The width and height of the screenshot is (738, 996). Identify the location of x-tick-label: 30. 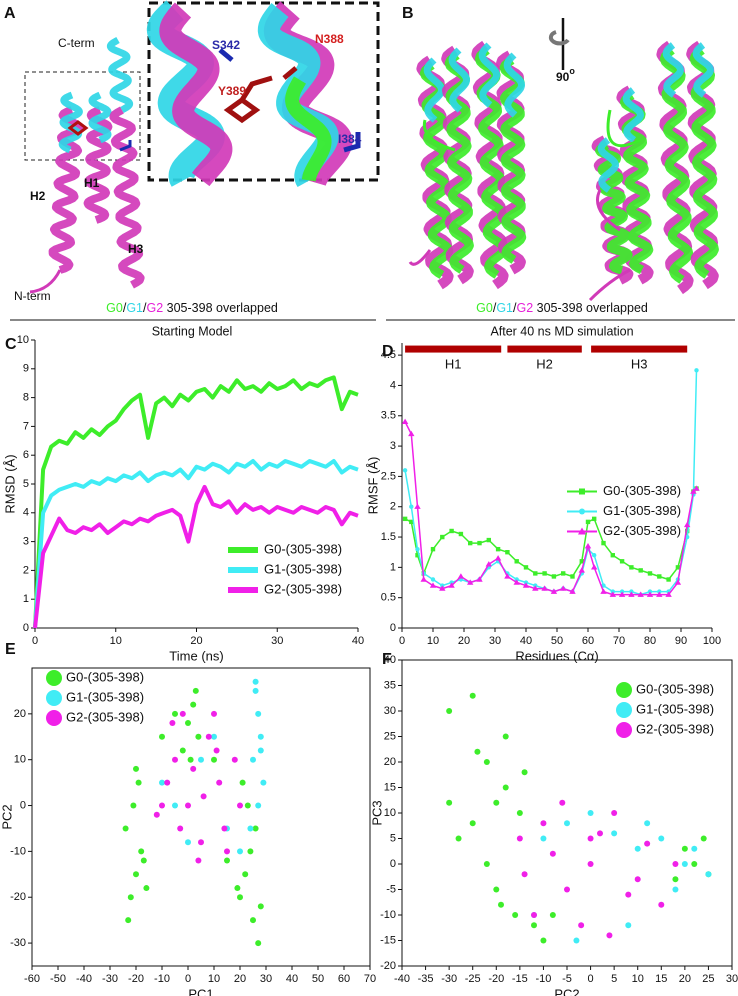
(266, 979).